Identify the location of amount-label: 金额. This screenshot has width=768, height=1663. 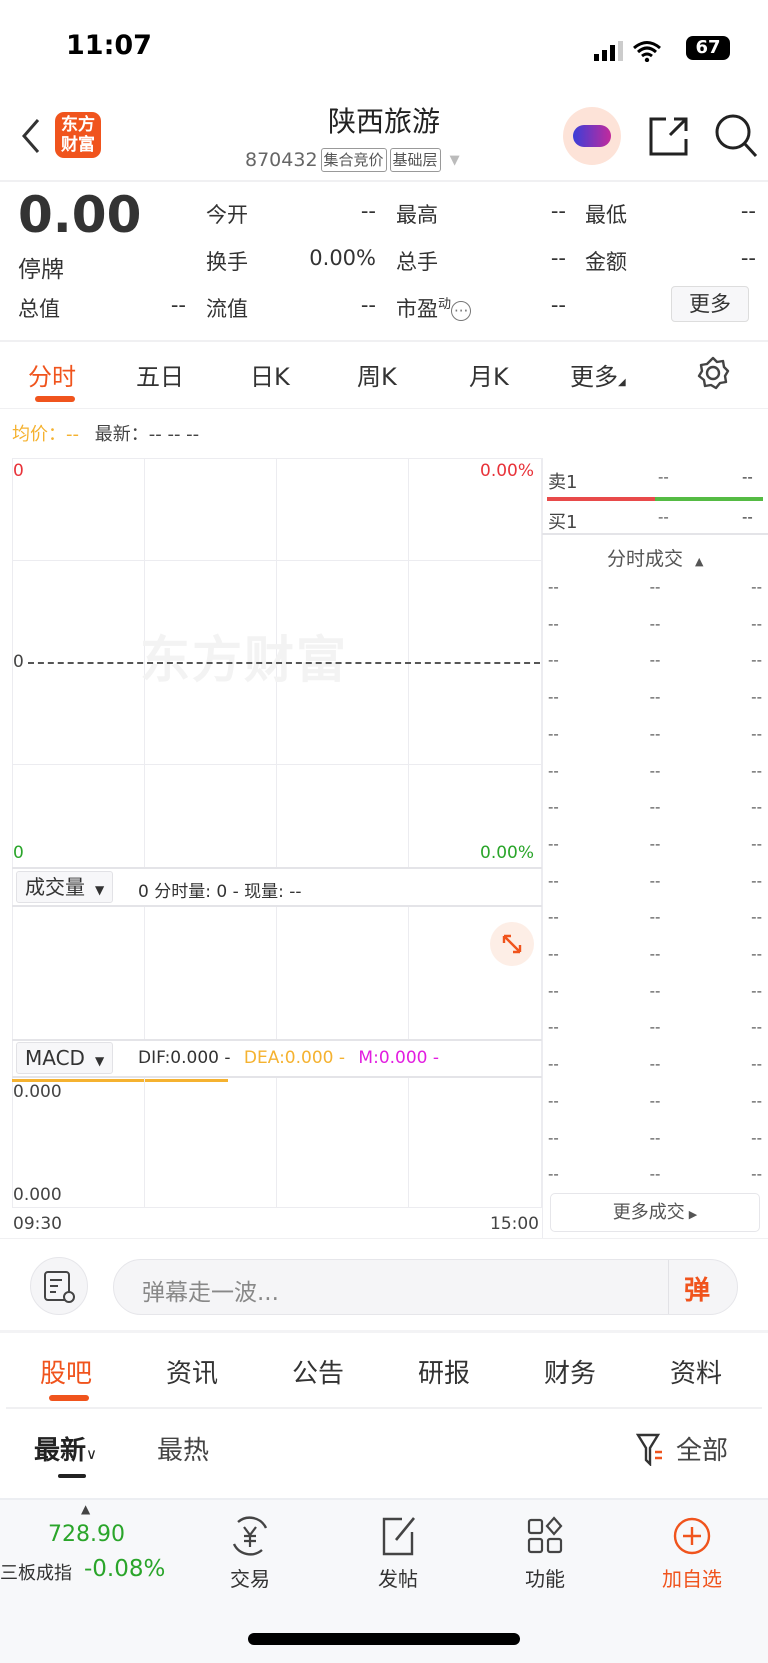
(606, 262).